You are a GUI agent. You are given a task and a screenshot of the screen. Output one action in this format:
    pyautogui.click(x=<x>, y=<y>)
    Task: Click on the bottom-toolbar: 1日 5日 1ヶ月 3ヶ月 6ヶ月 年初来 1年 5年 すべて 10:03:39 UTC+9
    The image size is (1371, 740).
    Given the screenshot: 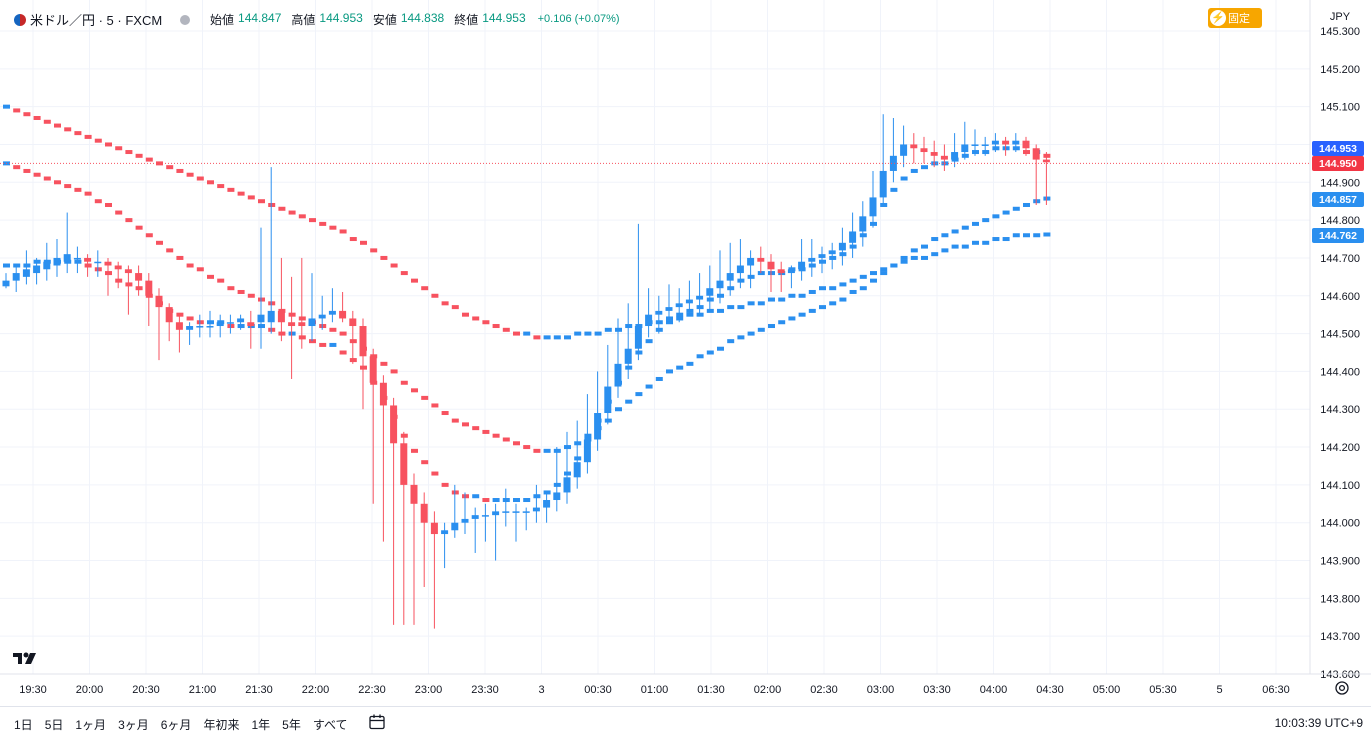 What is the action you would take?
    pyautogui.click(x=685, y=723)
    